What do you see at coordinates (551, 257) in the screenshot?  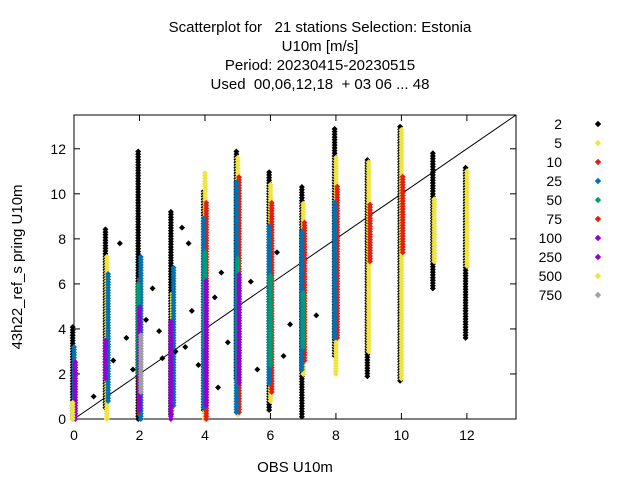 I see `legend-label: 250` at bounding box center [551, 257].